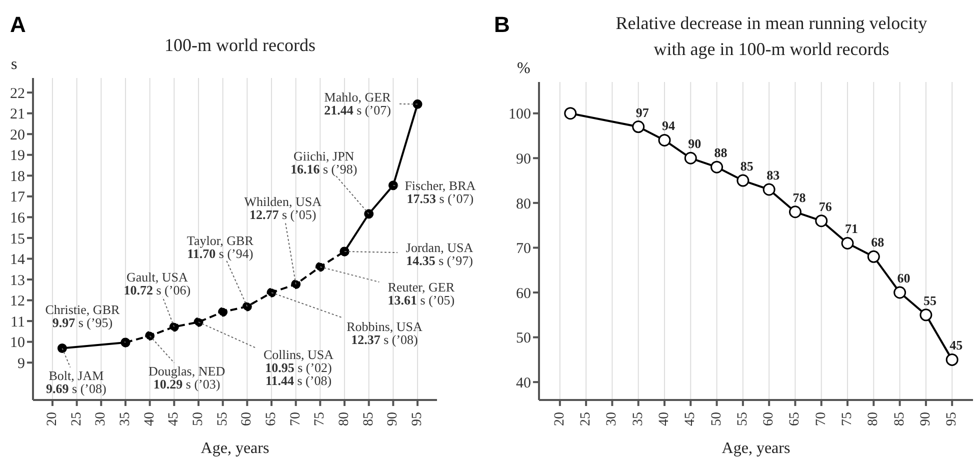  Describe the element at coordinates (17, 156) in the screenshot. I see `y-tick-label: 19` at that location.